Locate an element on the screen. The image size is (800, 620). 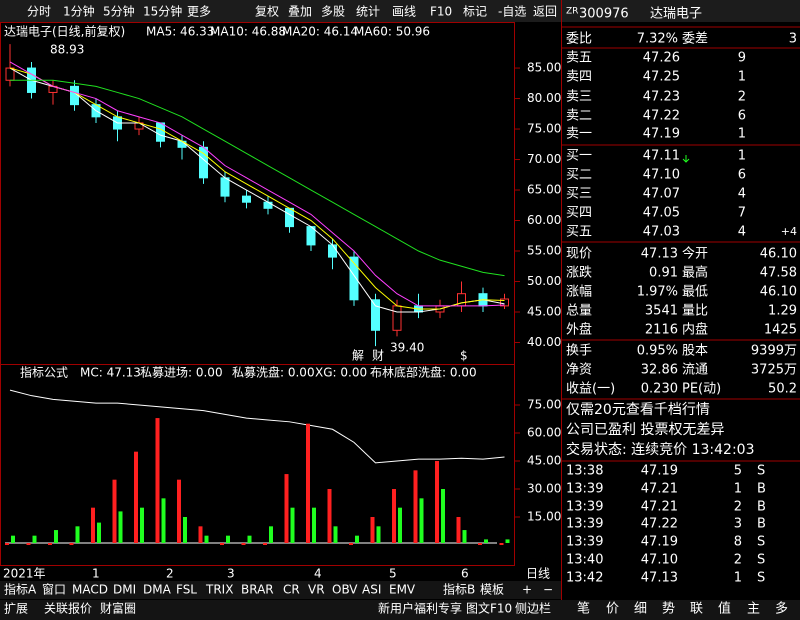
indicator-tab: + is located at coordinates (527, 590).